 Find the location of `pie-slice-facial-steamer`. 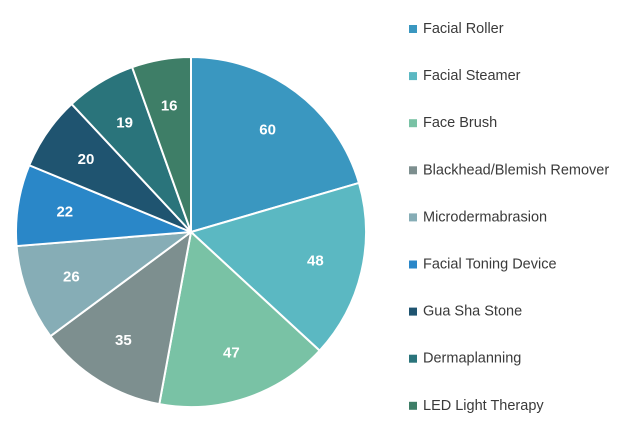

pie-slice-facial-steamer is located at coordinates (278, 266).